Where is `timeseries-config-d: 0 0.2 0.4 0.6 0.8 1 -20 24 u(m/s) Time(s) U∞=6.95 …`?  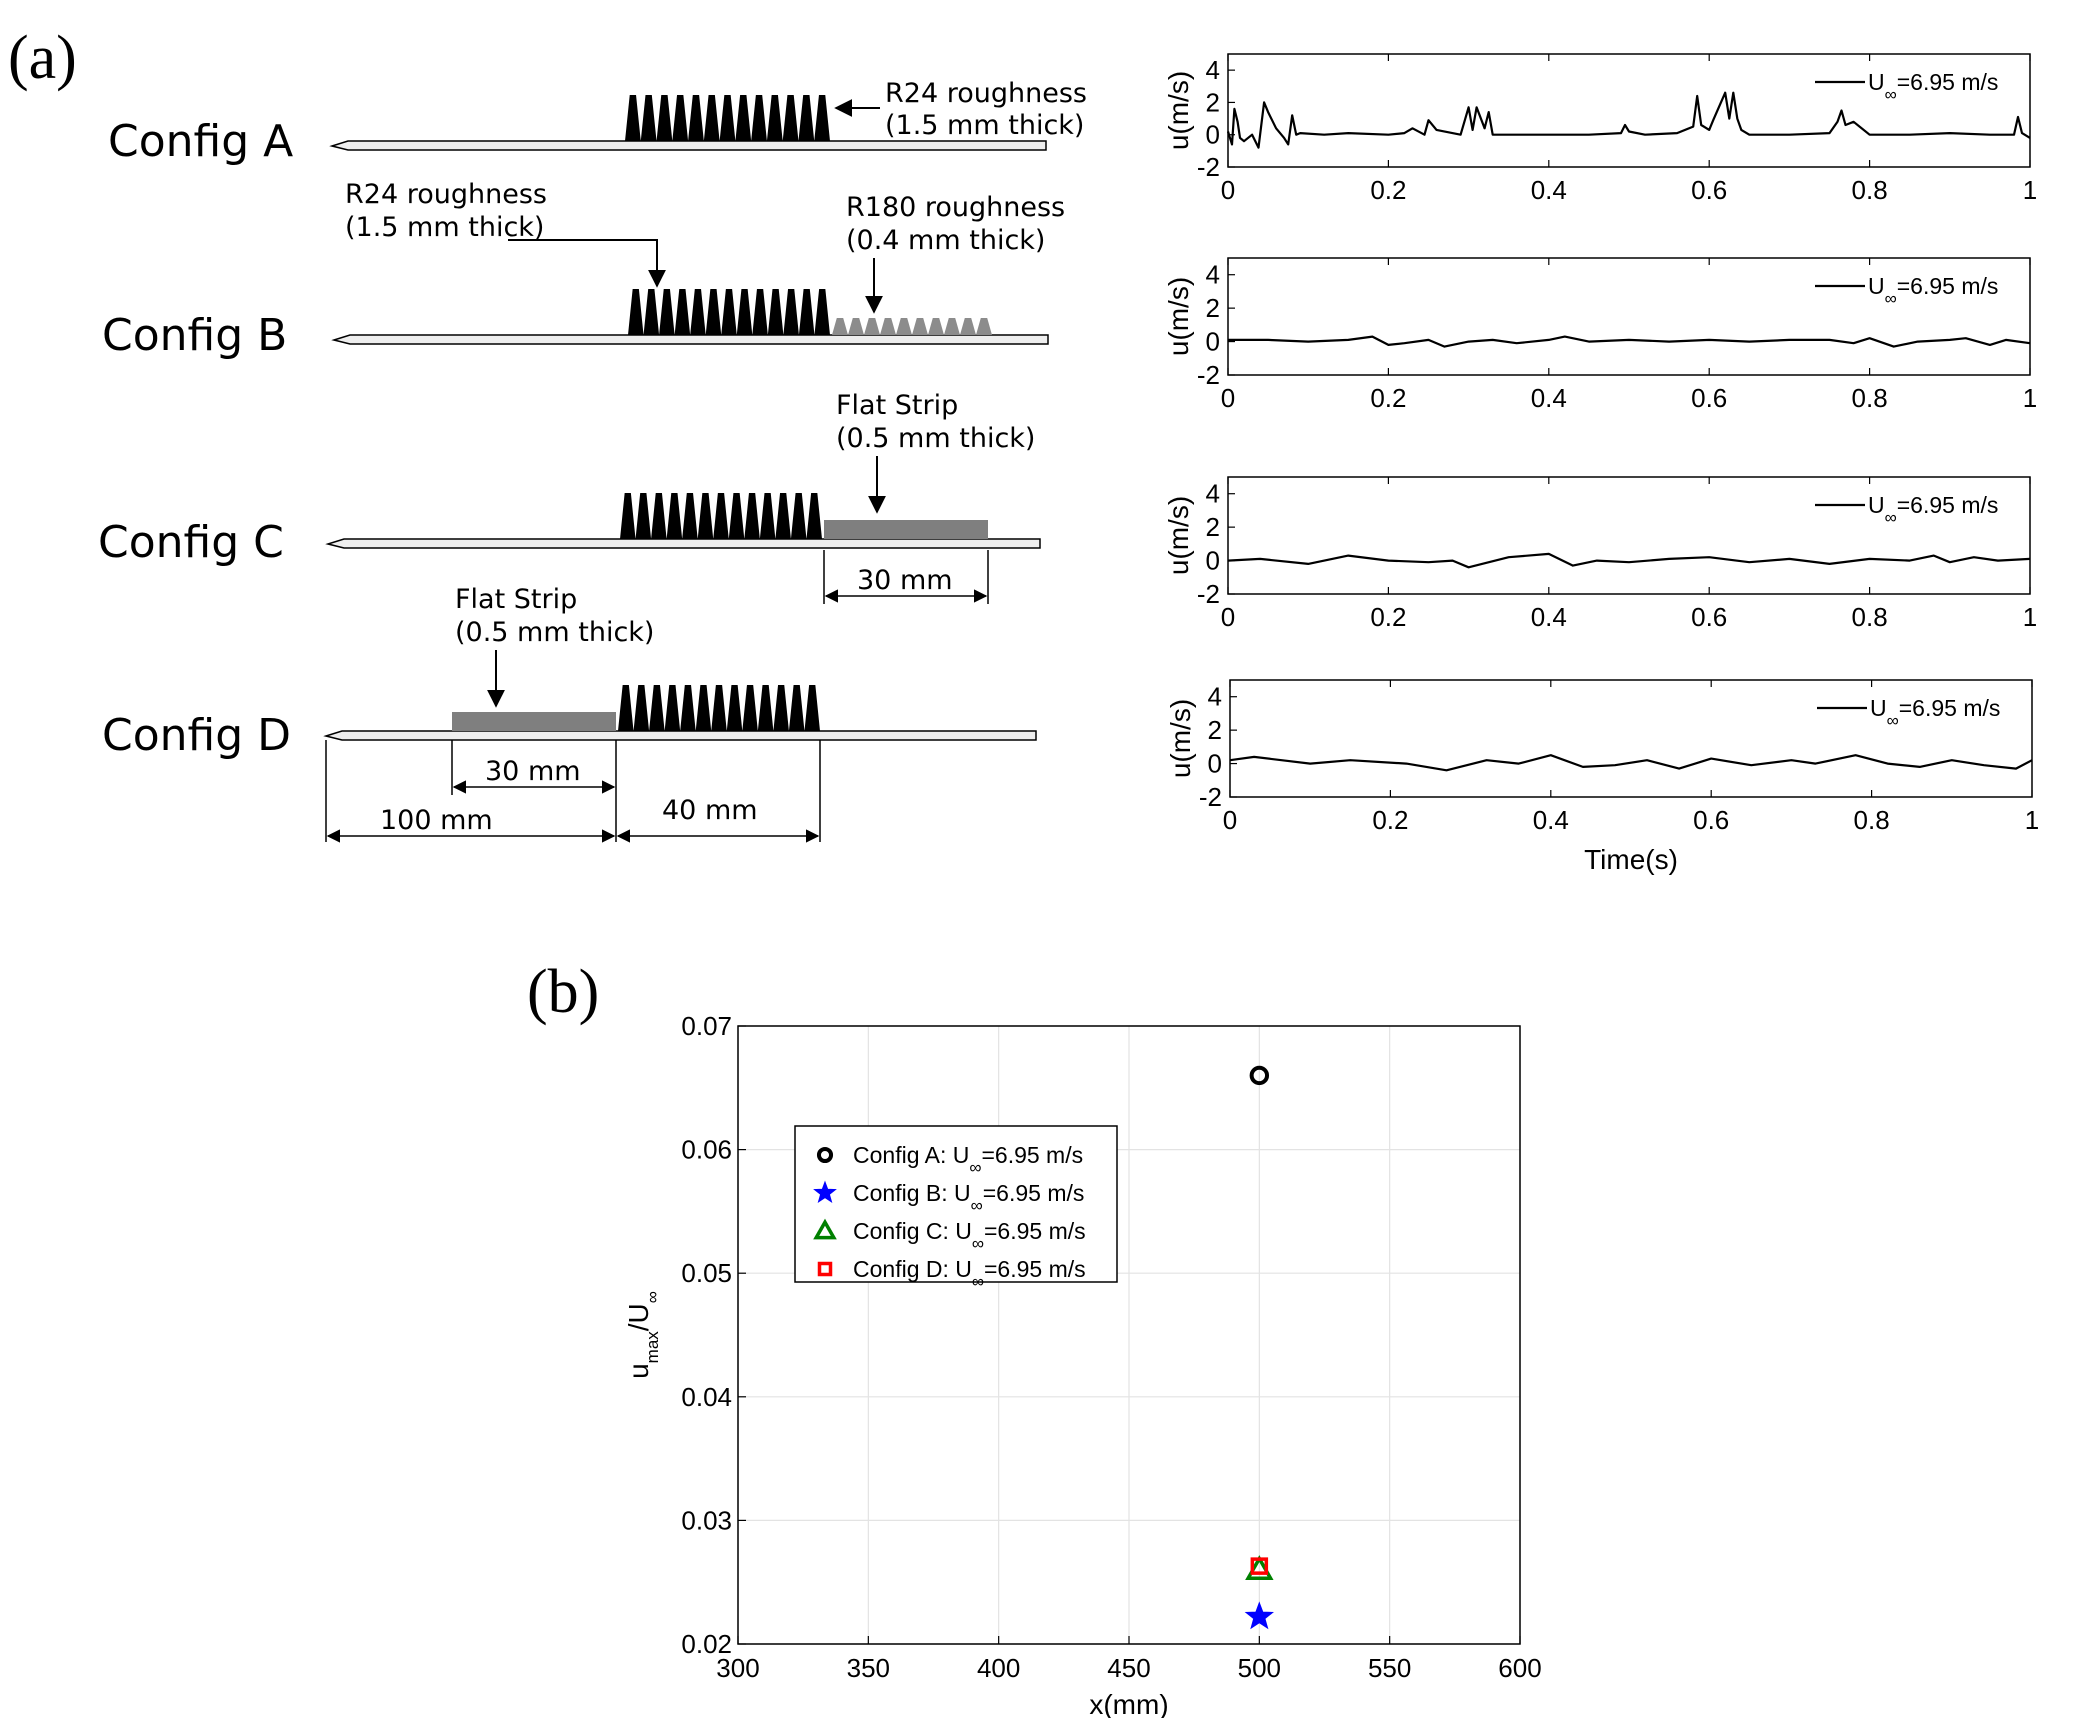 timeseries-config-d: 0 0.2 0.4 0.6 0.8 1 -20 24 u(m/s) Time(s) U∞=6.95 … is located at coordinates (1602, 777).